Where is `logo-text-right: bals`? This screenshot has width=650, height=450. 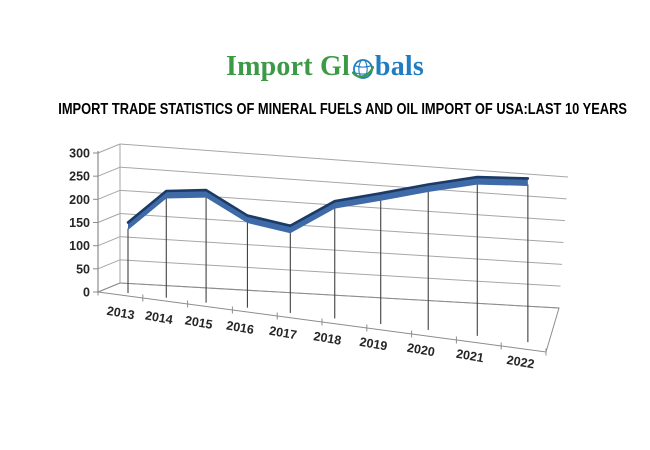 logo-text-right: bals is located at coordinates (399, 66).